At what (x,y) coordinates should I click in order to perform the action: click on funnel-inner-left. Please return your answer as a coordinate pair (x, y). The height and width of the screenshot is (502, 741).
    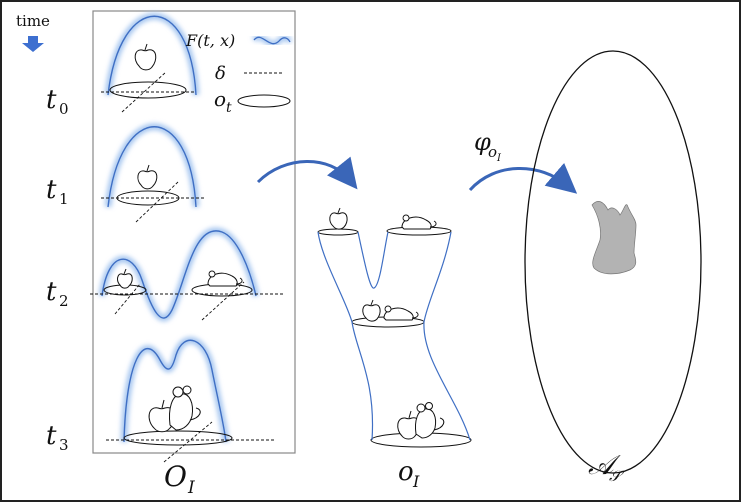
    Looking at the image, I should click on (373, 260).